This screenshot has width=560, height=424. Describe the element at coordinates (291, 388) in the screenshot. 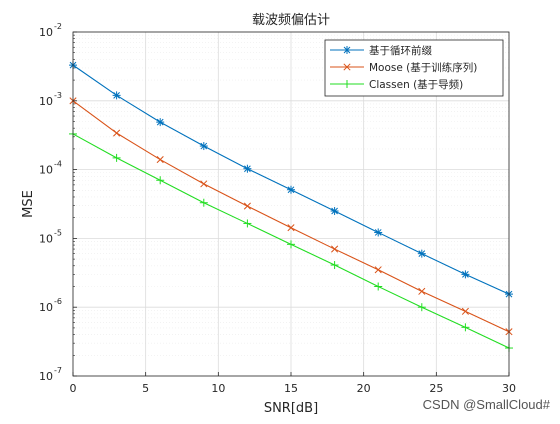

I see `x-tick-label: 15` at that location.